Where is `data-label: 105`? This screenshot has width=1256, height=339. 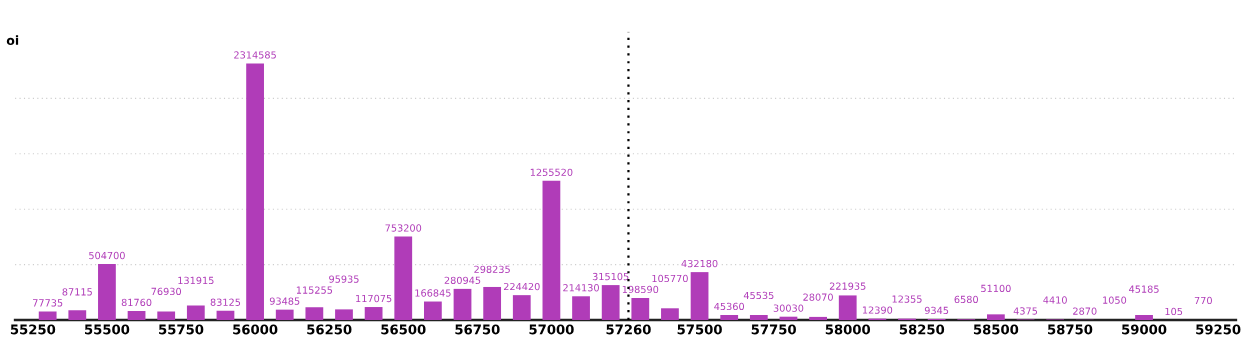 data-label: 105 is located at coordinates (1174, 311).